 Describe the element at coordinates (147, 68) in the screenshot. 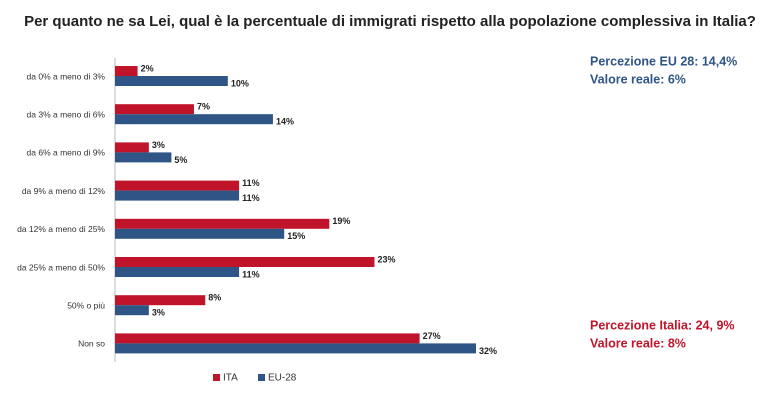

I see `value-label: 2%` at that location.